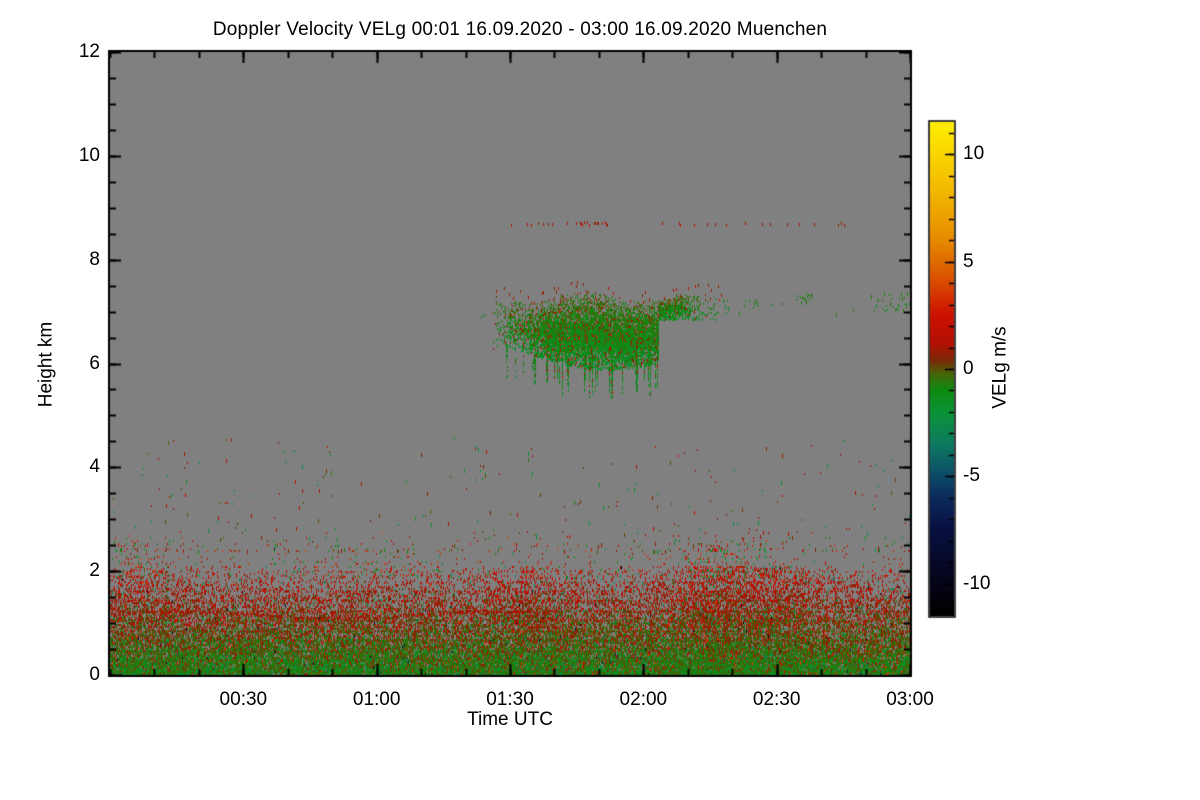  What do you see at coordinates (977, 583) in the screenshot?
I see `colorbar-tick-label: -10` at bounding box center [977, 583].